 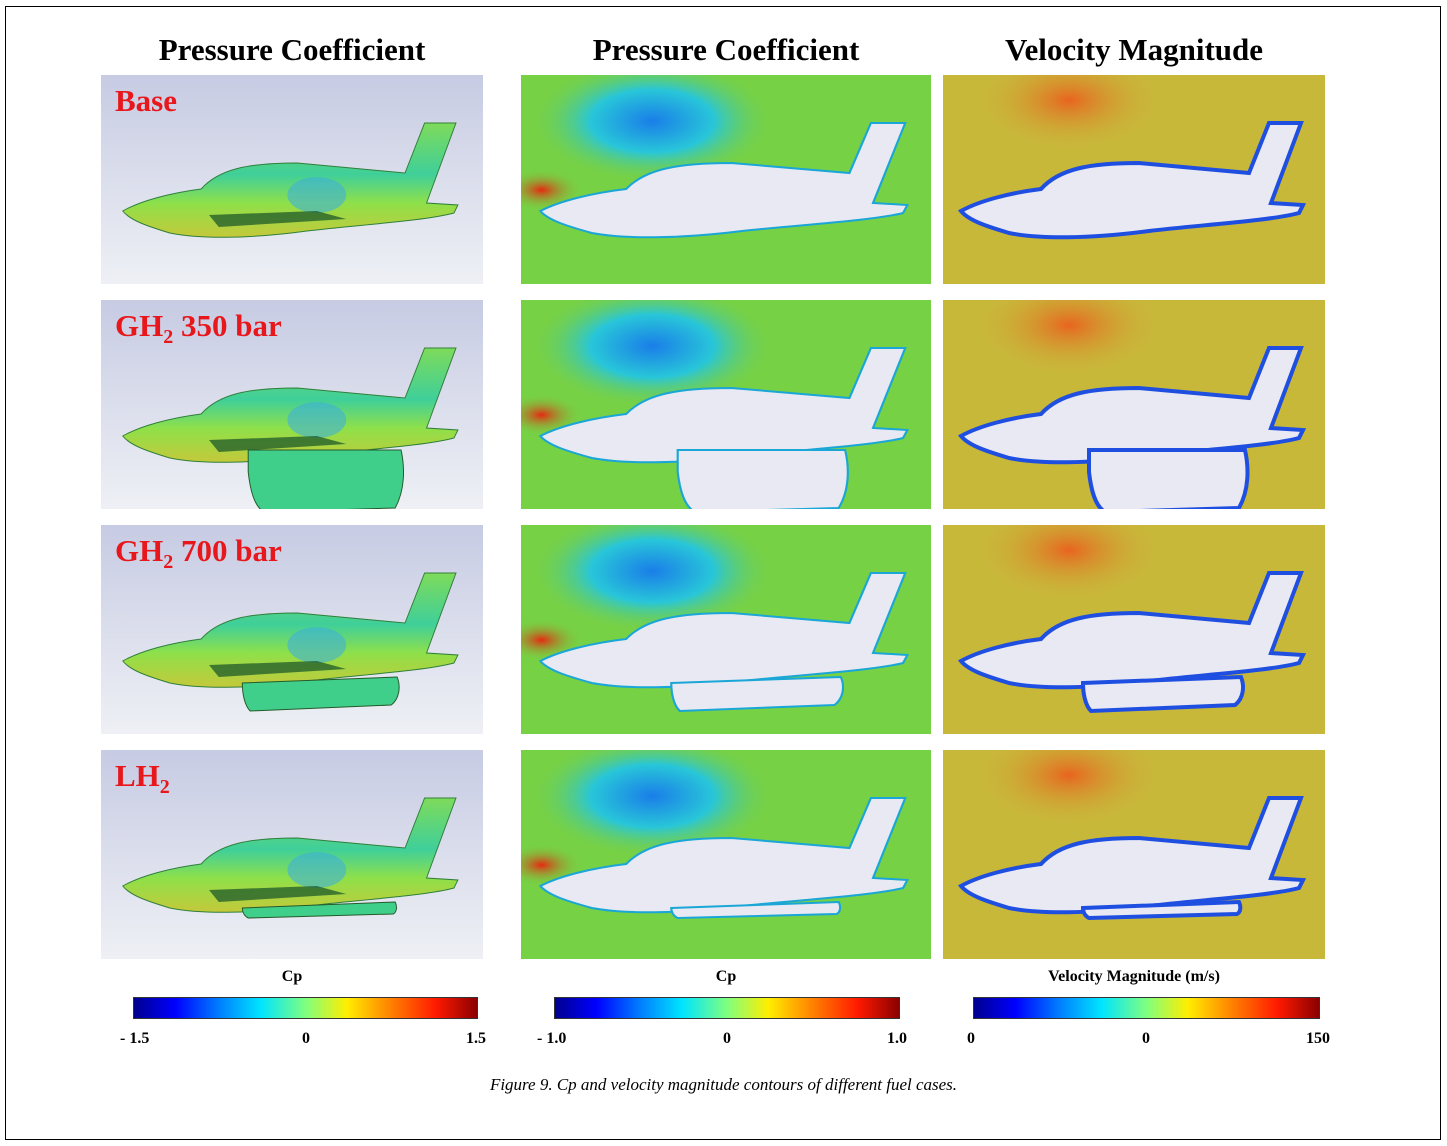 I want to click on colorbar-2d-cp, so click(x=727, y=1008).